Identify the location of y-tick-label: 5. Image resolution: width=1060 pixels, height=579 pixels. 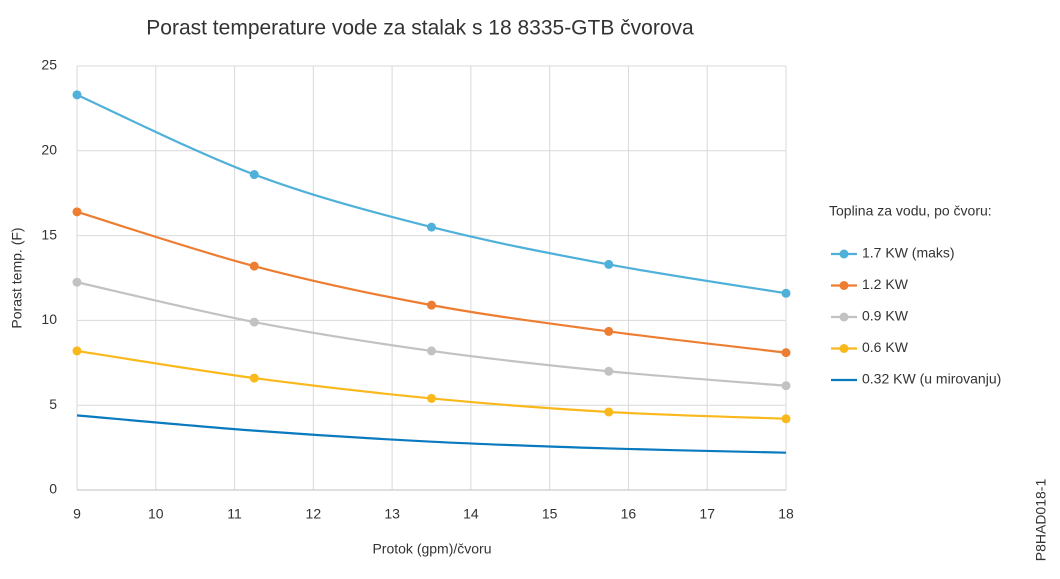
(53, 404).